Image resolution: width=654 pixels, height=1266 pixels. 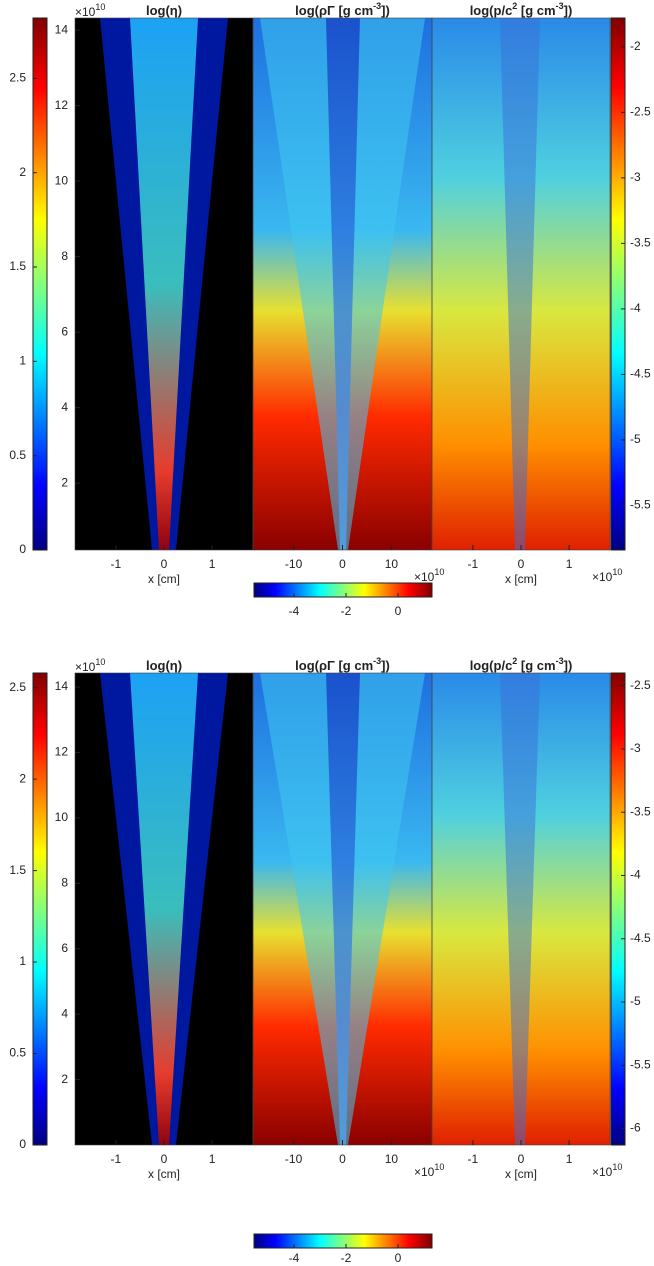 I want to click on colorbar-tick-label: 1, so click(x=22, y=961).